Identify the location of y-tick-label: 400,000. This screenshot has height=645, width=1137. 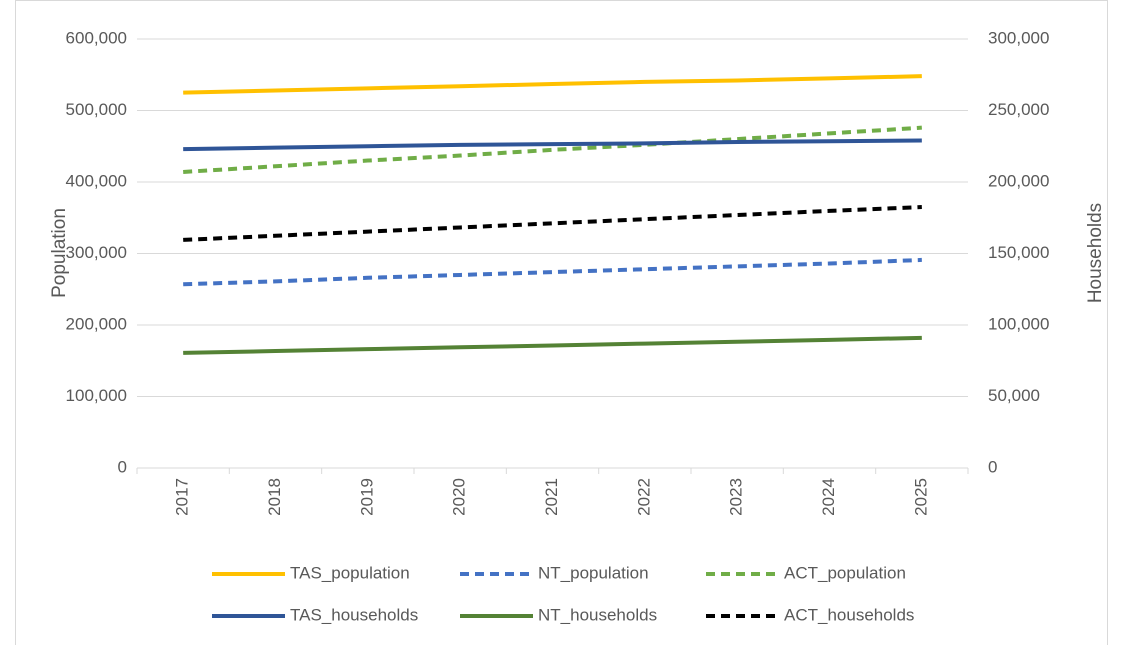
(96, 180).